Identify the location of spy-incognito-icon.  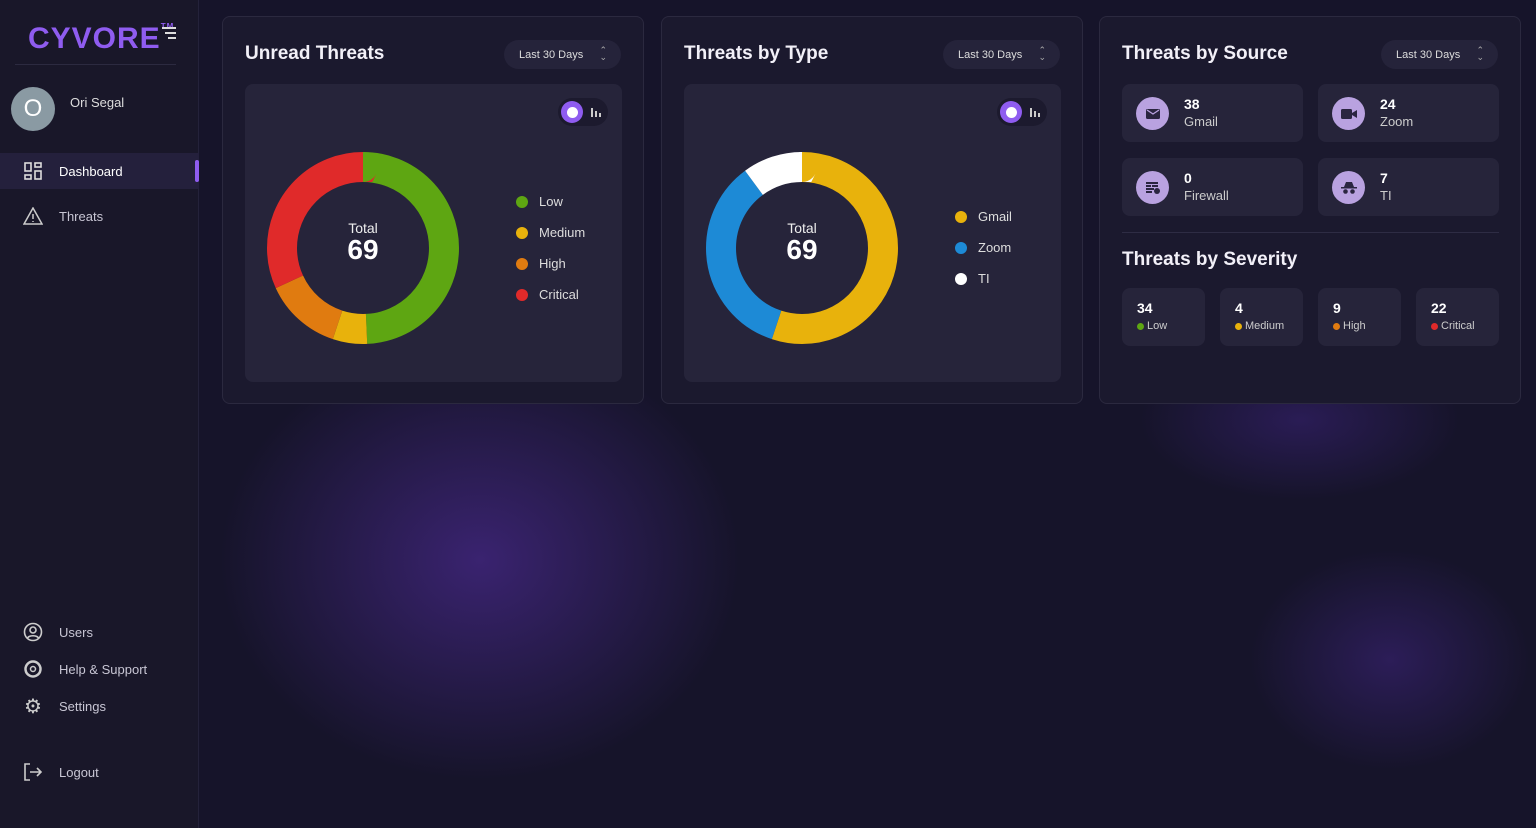
(1348, 187).